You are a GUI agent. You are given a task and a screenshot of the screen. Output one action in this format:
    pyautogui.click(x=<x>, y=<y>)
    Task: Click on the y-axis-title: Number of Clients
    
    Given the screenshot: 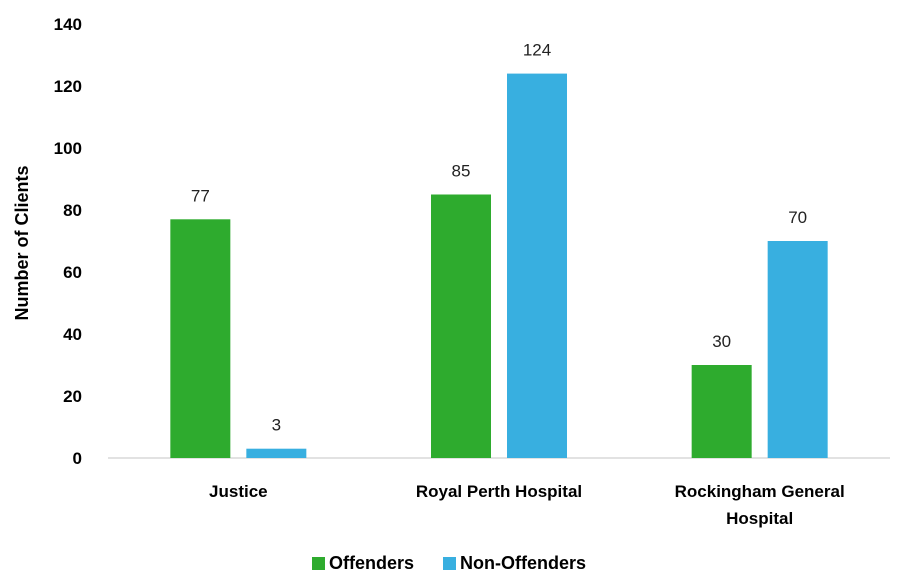 What is the action you would take?
    pyautogui.click(x=22, y=242)
    